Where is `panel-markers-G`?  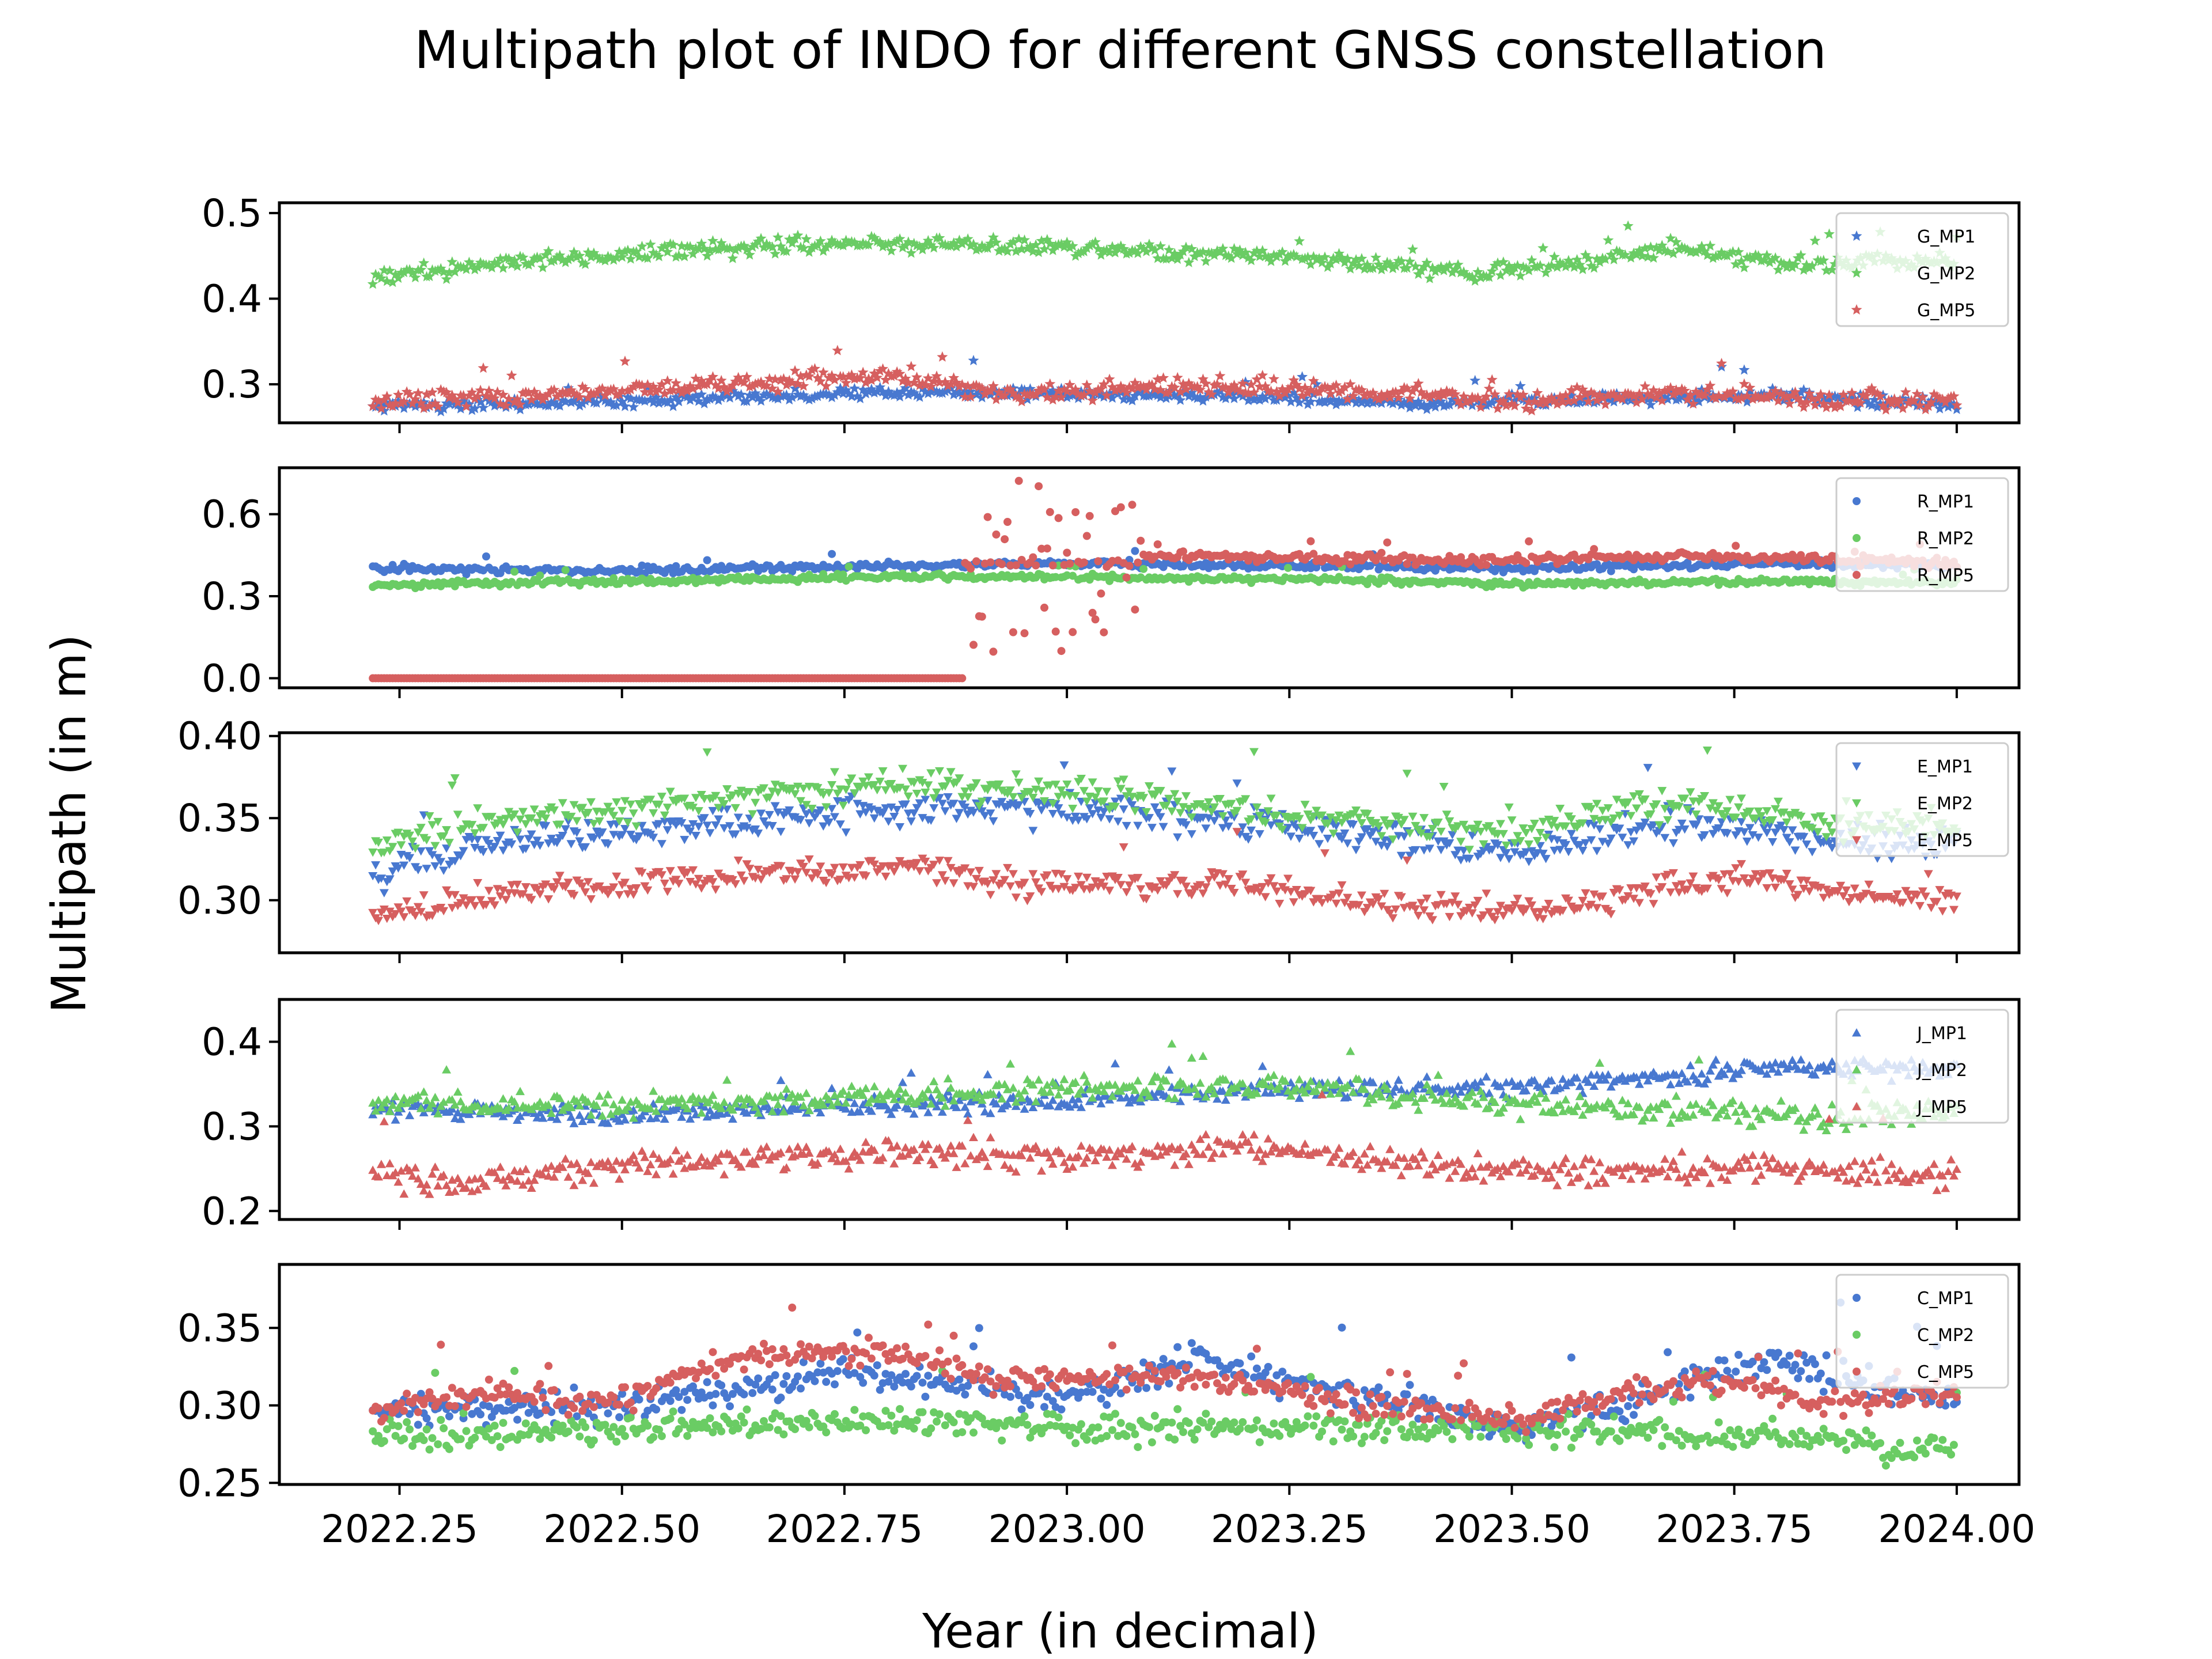 panel-markers-G is located at coordinates (1165, 318).